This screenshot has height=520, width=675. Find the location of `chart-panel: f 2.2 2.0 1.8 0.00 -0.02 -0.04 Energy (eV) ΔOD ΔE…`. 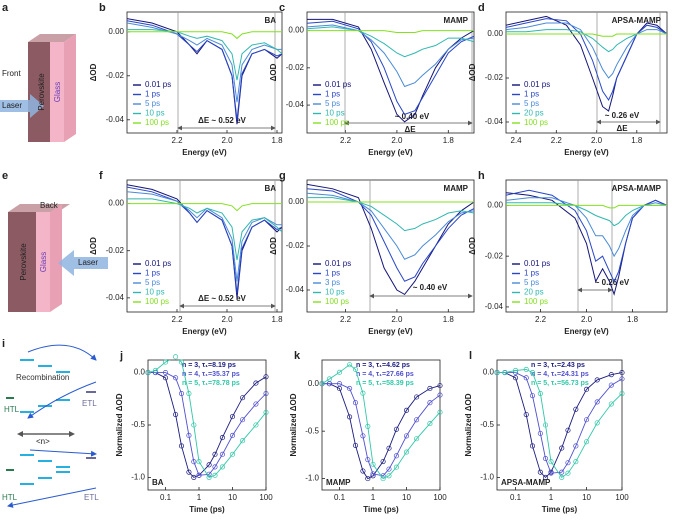

chart-panel: f 2.2 2.0 1.8 0.00 -0.02 -0.04 Energy (eV) ΔOD ΔE… is located at coordinates (186, 253).